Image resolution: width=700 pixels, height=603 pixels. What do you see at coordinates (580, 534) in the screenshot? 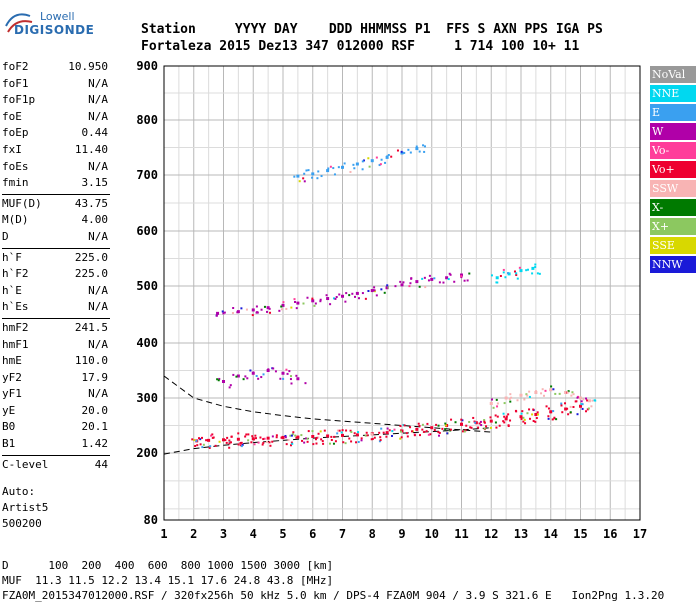
I see `x-tick-label: 15` at bounding box center [580, 534].